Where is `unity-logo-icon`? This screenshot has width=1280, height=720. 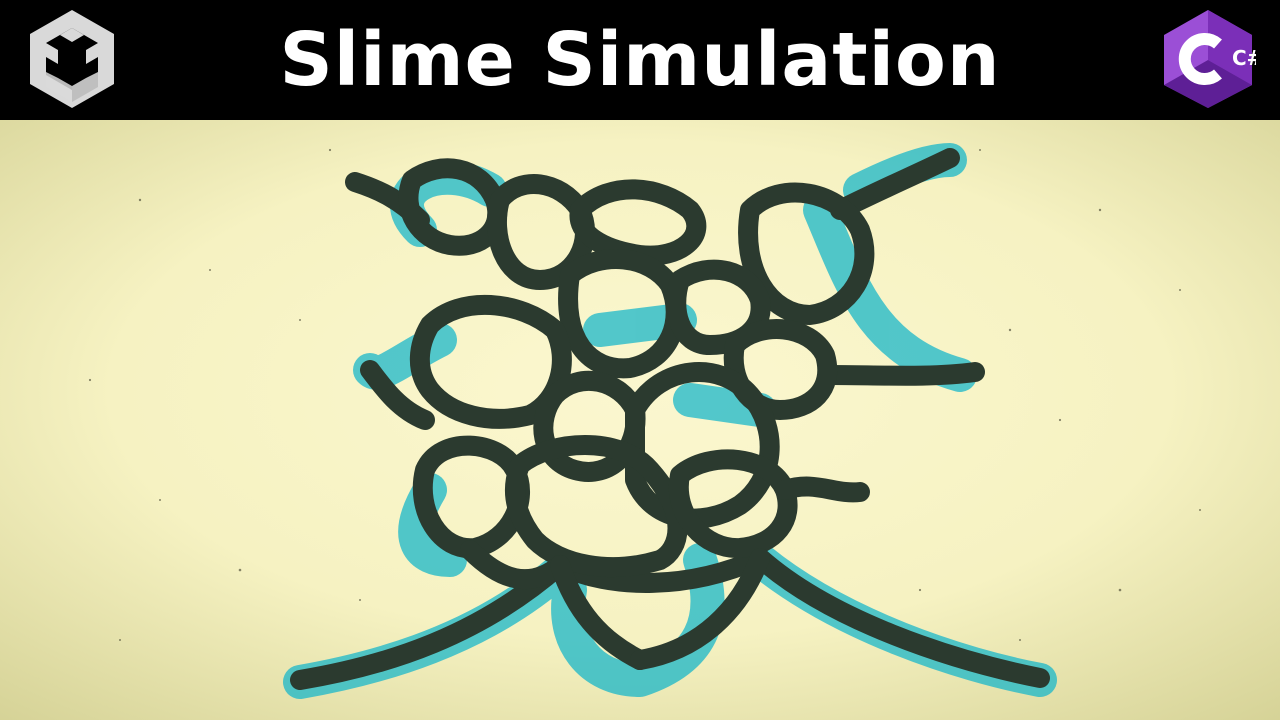 unity-logo-icon is located at coordinates (72, 59).